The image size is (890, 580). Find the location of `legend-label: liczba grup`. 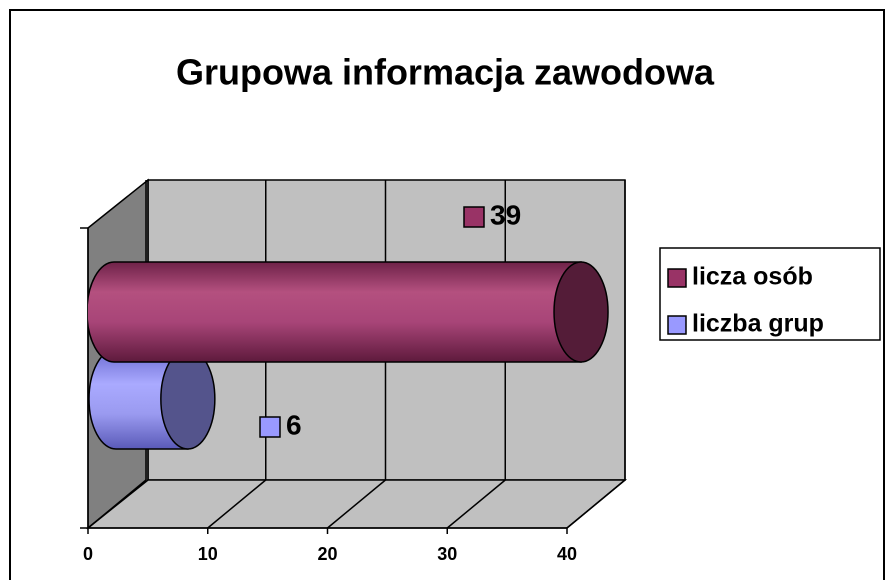

legend-label: liczba grup is located at coordinates (758, 324).